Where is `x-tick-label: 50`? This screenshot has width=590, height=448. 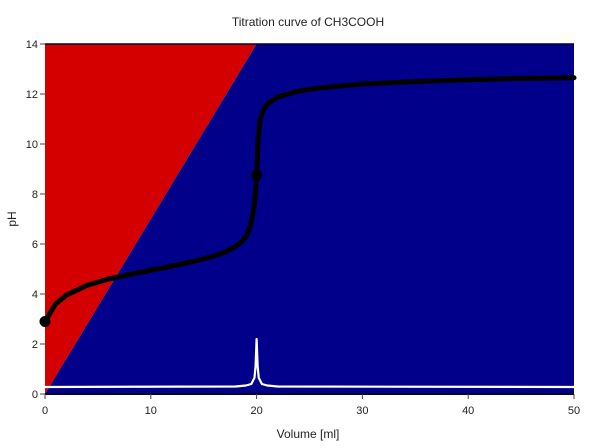
x-tick-label: 50 is located at coordinates (574, 411).